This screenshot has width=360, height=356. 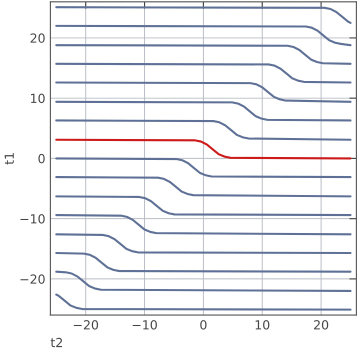 I want to click on y-axis-title: t1, so click(x=9, y=159).